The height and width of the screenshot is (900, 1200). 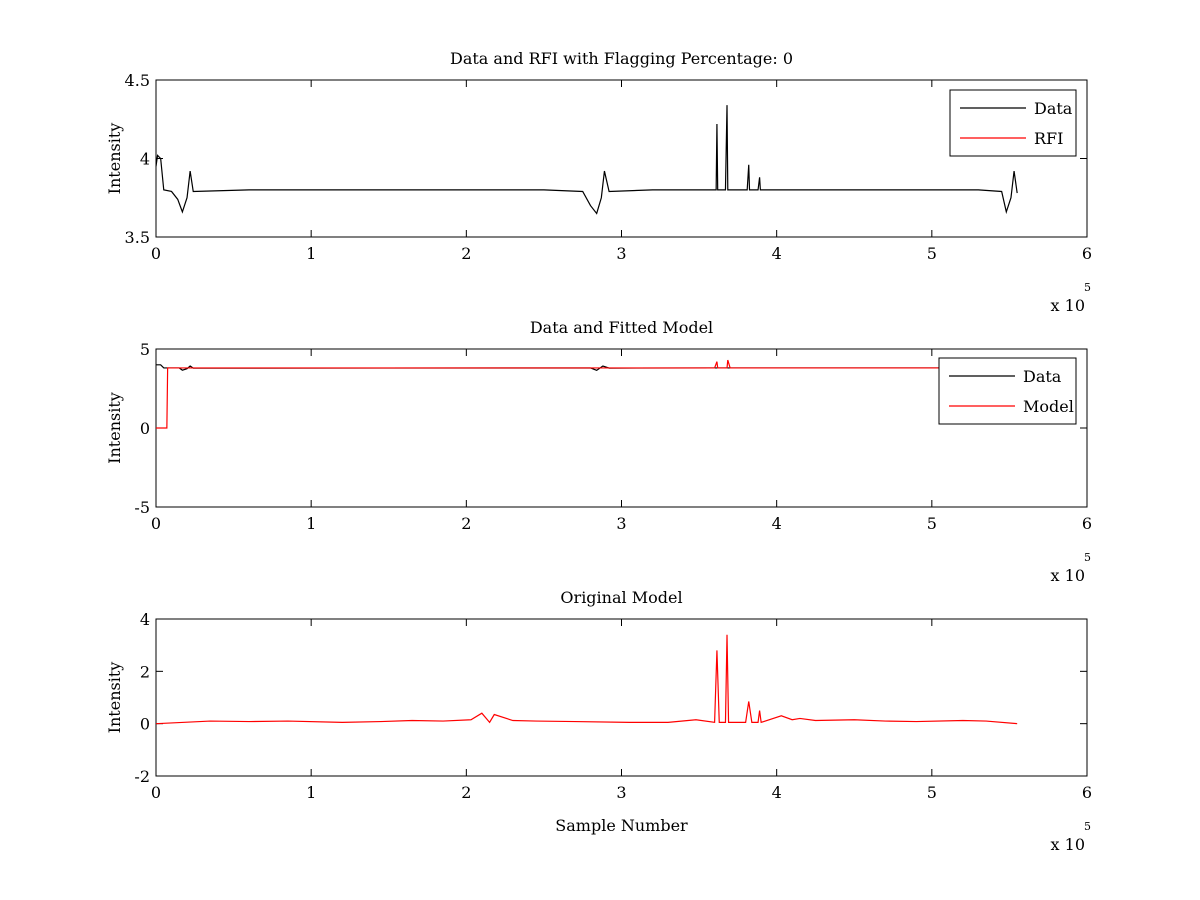 I want to click on y-tick-label: 3.5, so click(x=137, y=237).